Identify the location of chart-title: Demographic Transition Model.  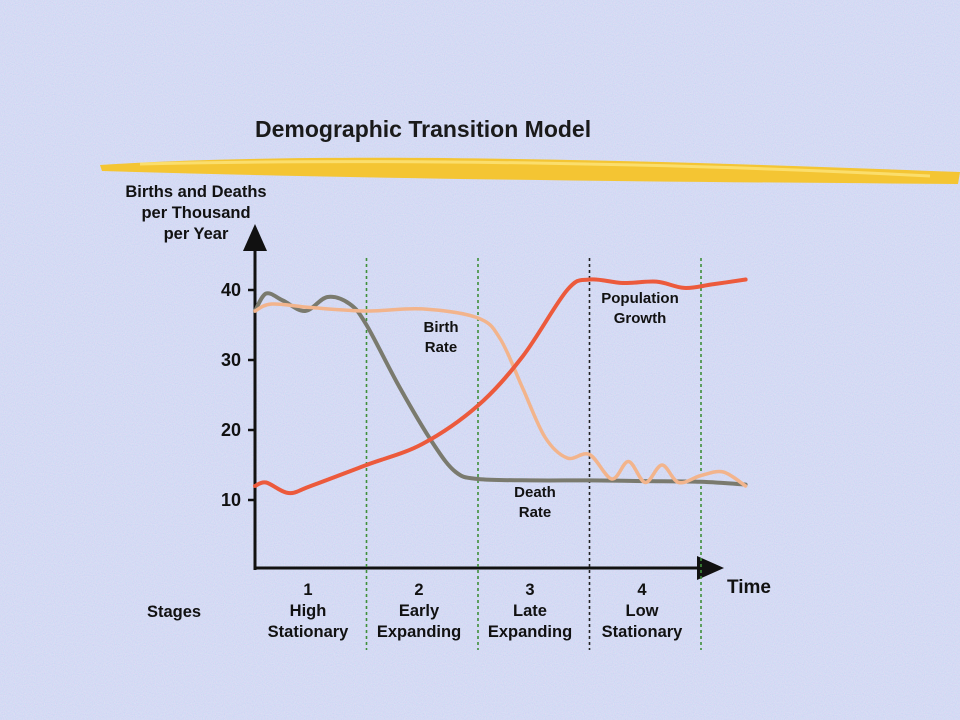
(423, 129).